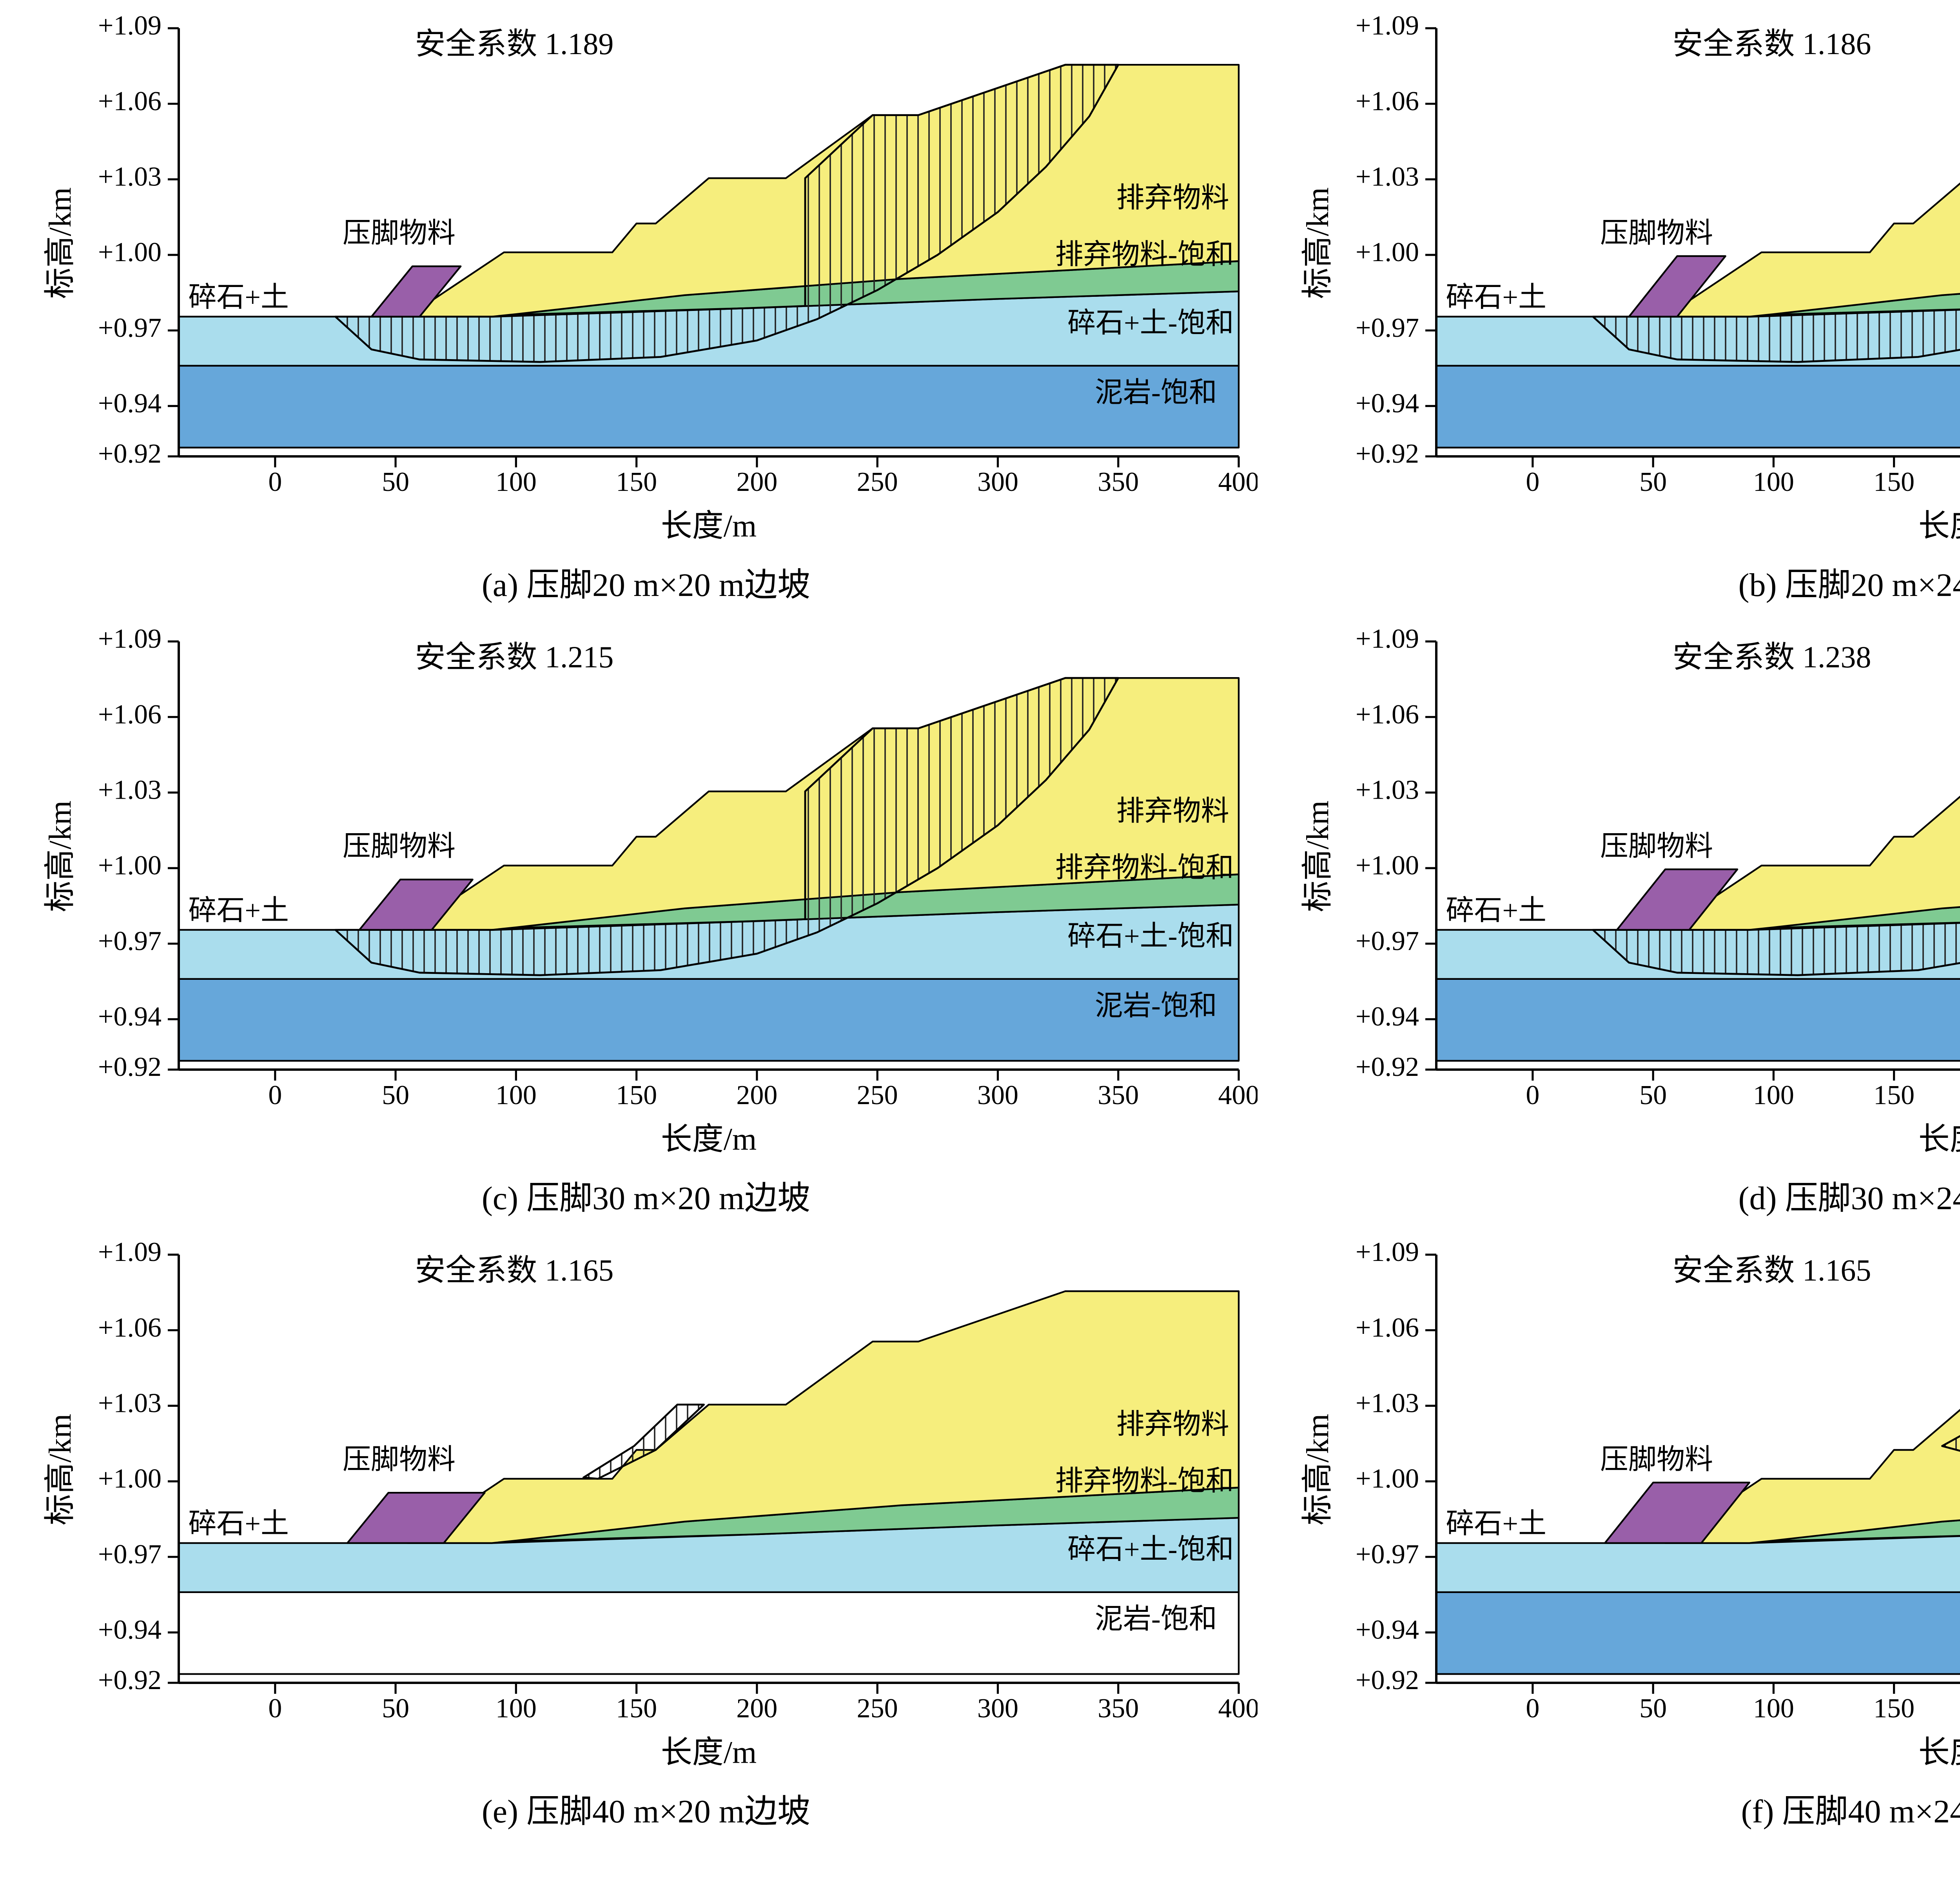 The image size is (1960, 1882). I want to click on label-gravel_soil_saturated: 碎石+土-饱和, so click(1150, 1549).